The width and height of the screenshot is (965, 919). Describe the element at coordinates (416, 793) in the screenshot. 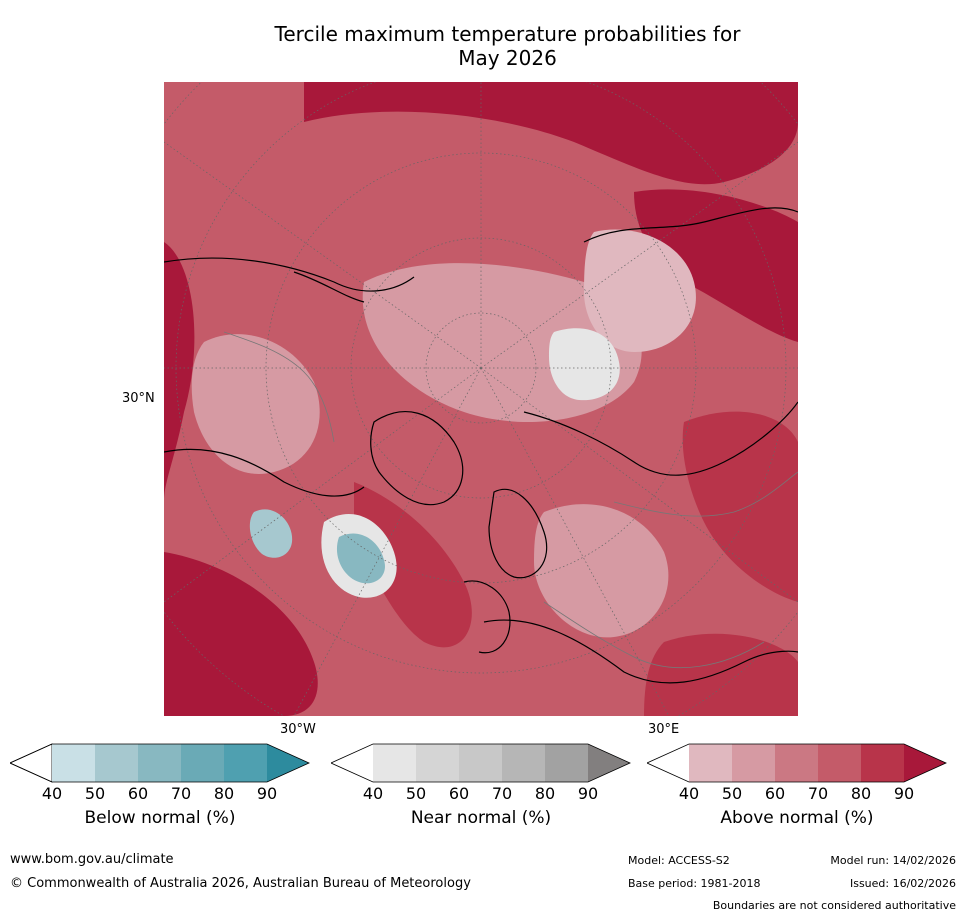

I see `tick-near-50: 50` at that location.